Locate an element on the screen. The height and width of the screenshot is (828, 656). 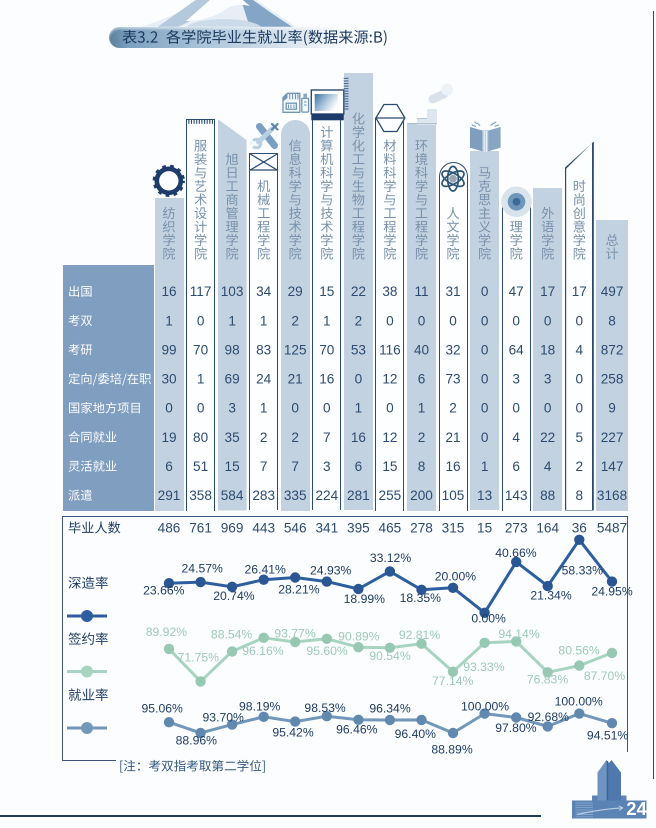
svg-text: 92.68% is located at coordinates (548, 717).